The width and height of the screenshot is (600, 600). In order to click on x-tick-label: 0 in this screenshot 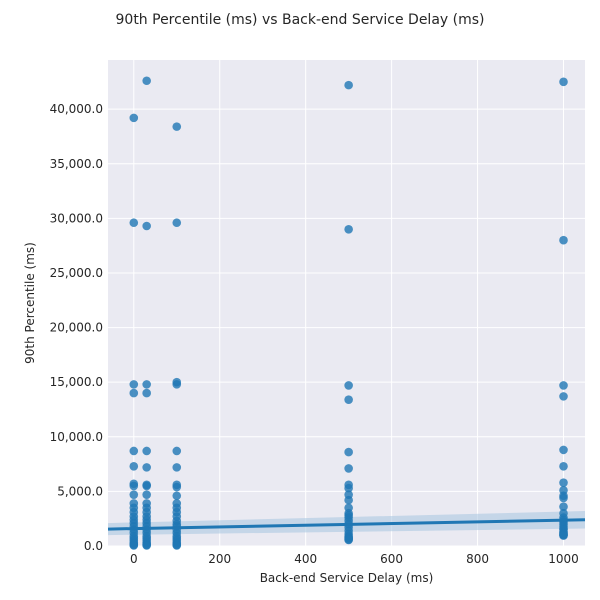, I will do `click(134, 559)`.